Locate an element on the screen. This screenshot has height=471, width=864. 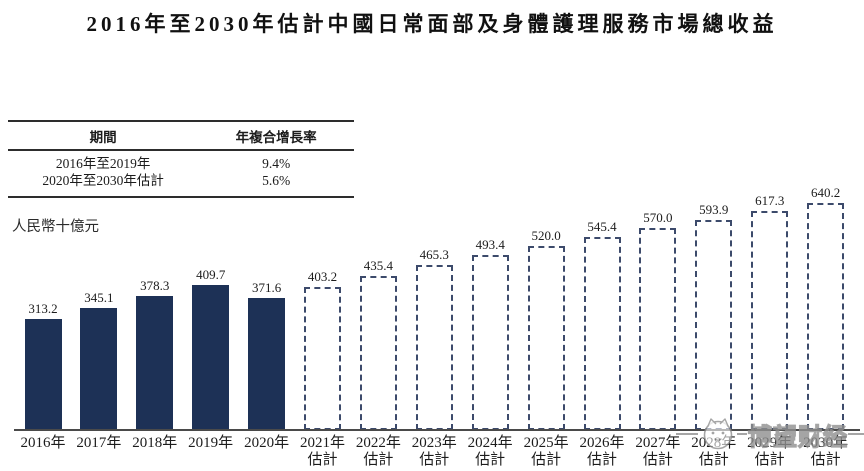
bar-value-label: 493.4 is located at coordinates (490, 244).